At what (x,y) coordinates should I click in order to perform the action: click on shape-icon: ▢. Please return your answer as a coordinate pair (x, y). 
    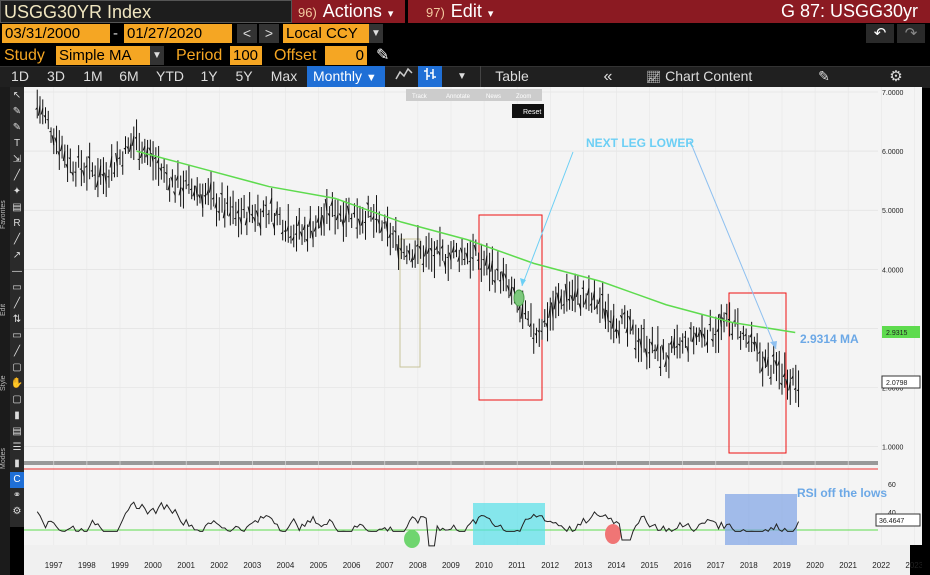
    Looking at the image, I should click on (17, 399).